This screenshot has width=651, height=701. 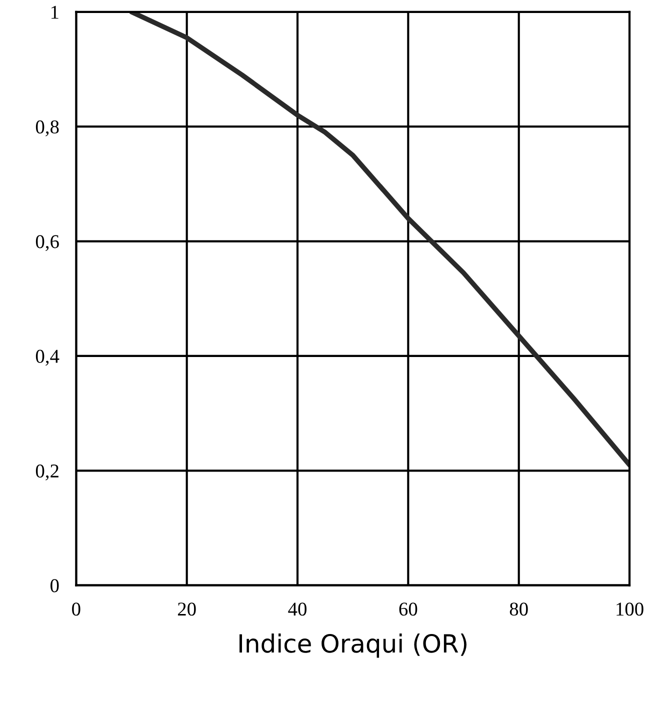 What do you see at coordinates (47, 243) in the screenshot?
I see `y-tick-label: 0,6` at bounding box center [47, 243].